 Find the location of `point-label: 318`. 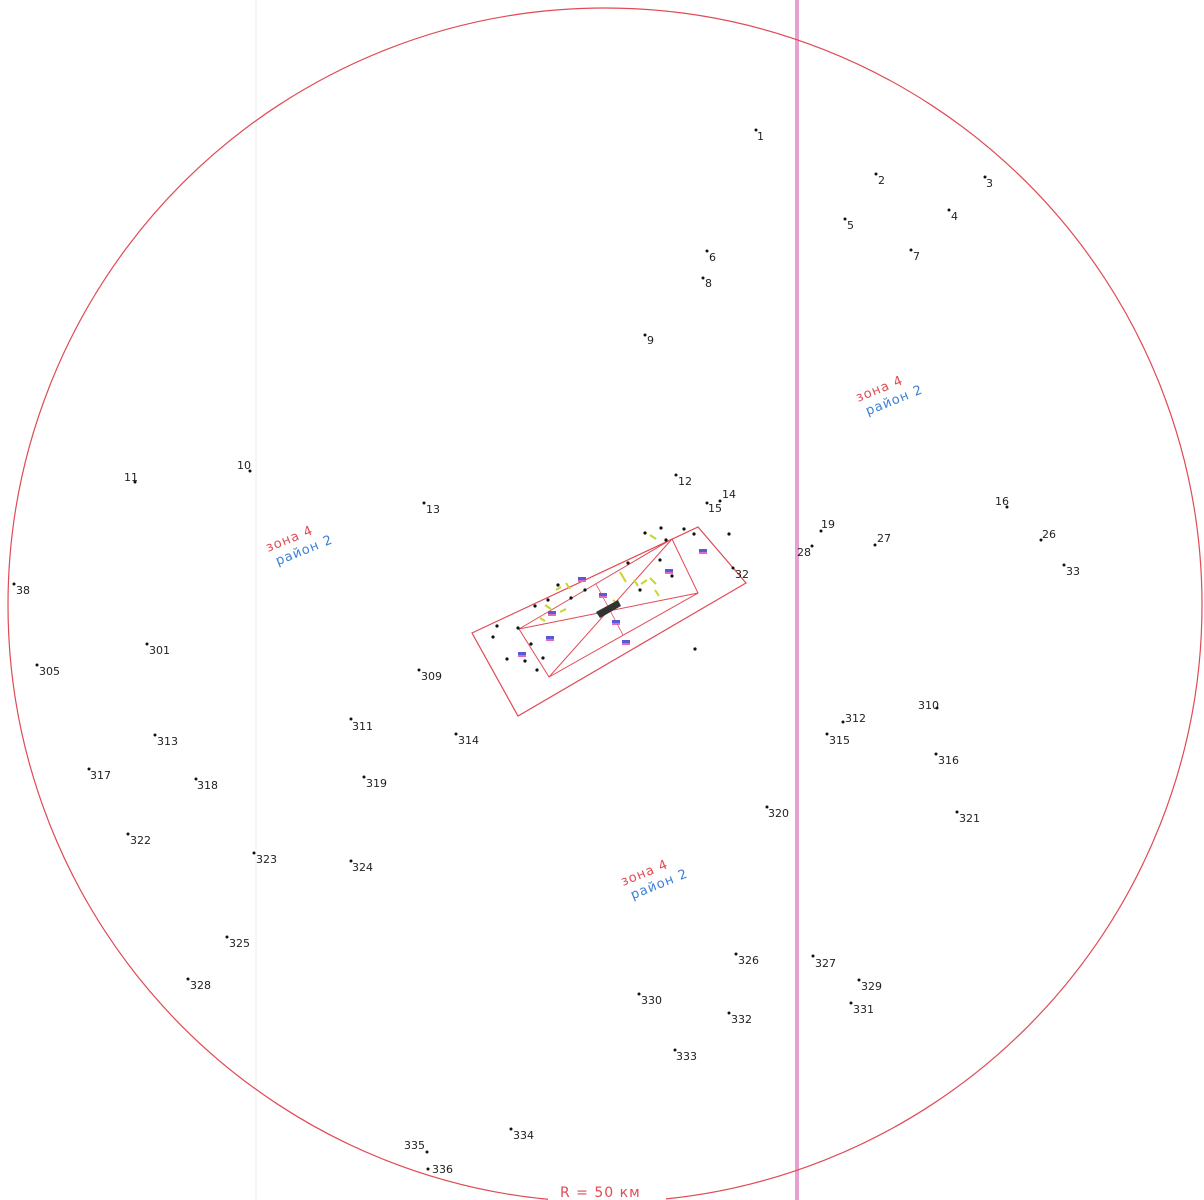

point-label: 318 is located at coordinates (207, 785).